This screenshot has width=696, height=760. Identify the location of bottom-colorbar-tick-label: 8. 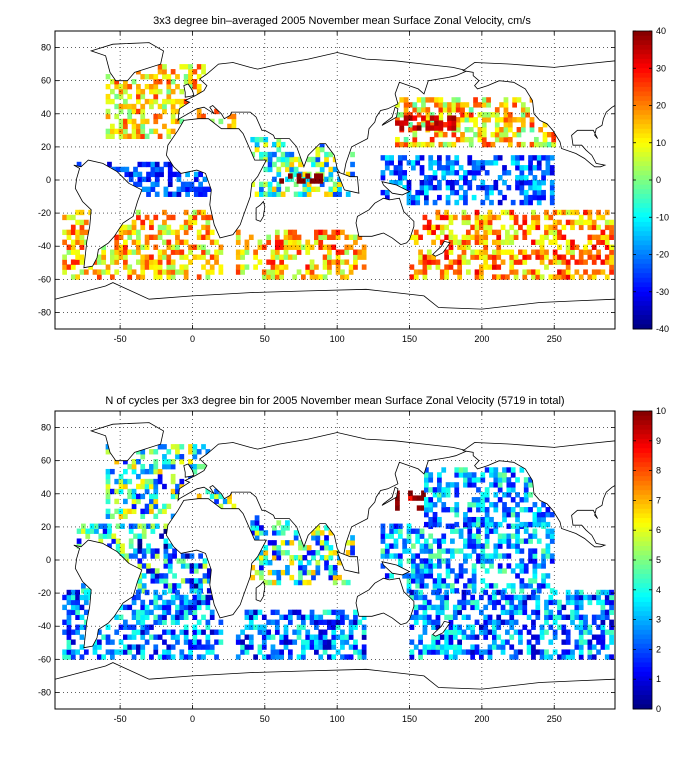
(658, 471).